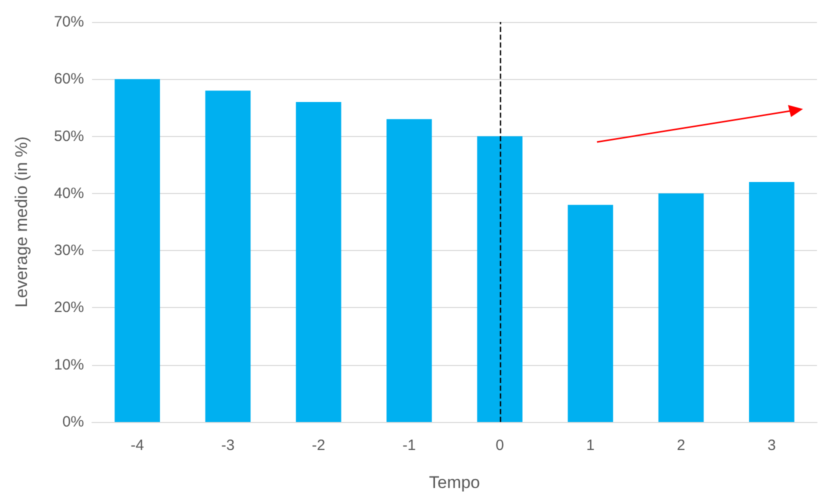  What do you see at coordinates (454, 482) in the screenshot?
I see `x-axis-title: Tempo` at bounding box center [454, 482].